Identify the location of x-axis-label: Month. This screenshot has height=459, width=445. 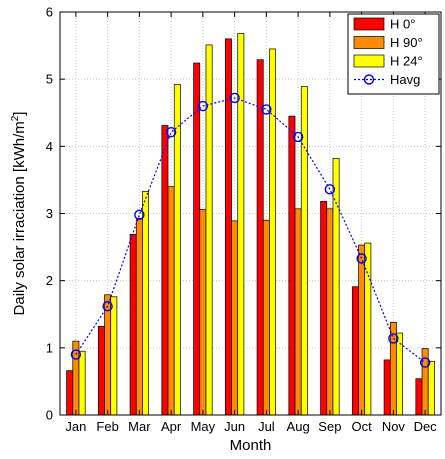
(251, 445).